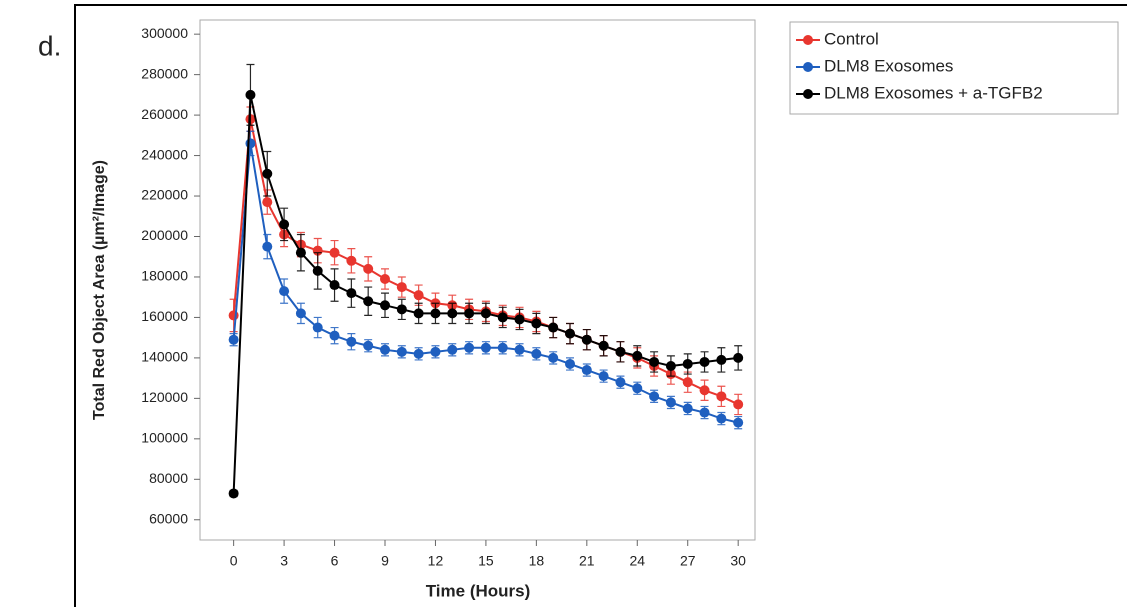 This screenshot has width=1127, height=607. Describe the element at coordinates (99, 290) in the screenshot. I see `y-axis-title: Total Red Object Area (µm²/Image)` at that location.